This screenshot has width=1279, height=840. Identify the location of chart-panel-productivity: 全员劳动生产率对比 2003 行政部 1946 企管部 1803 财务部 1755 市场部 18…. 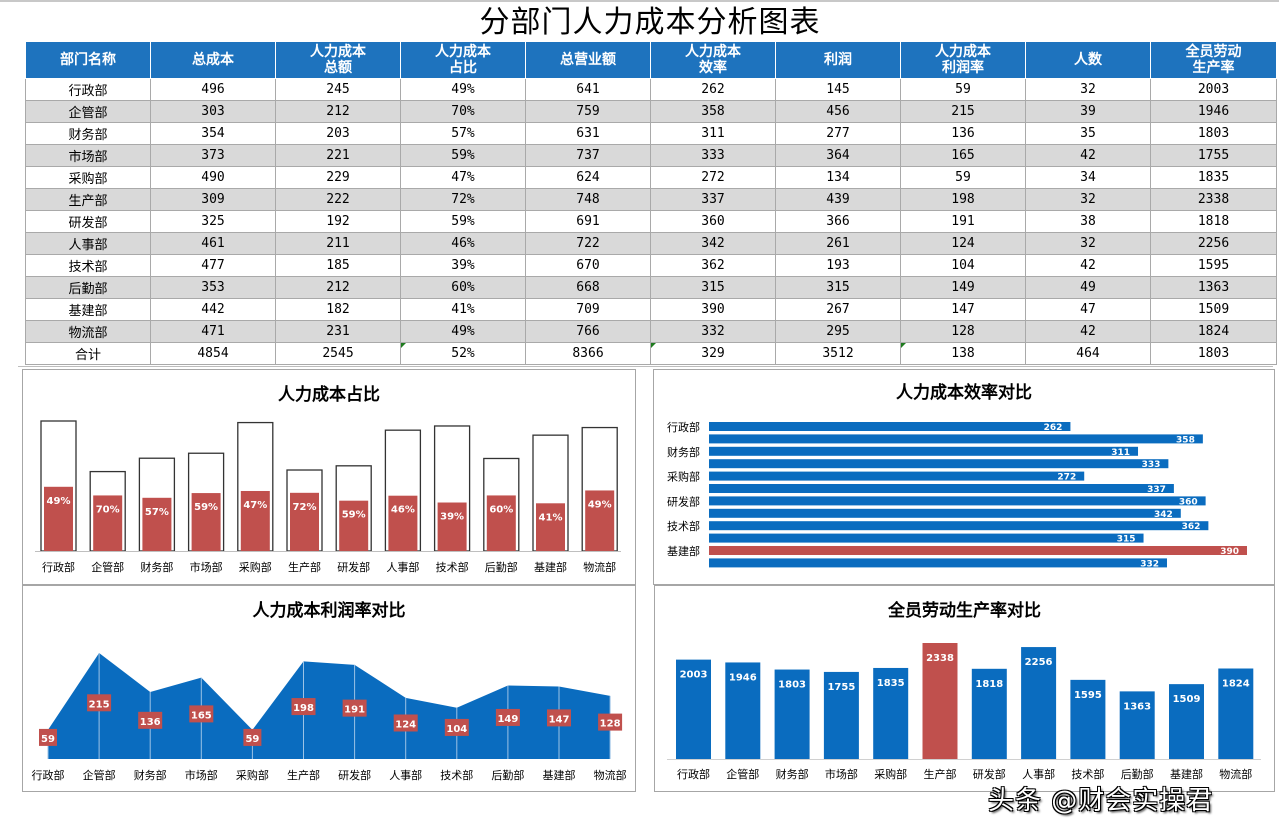
(964, 688).